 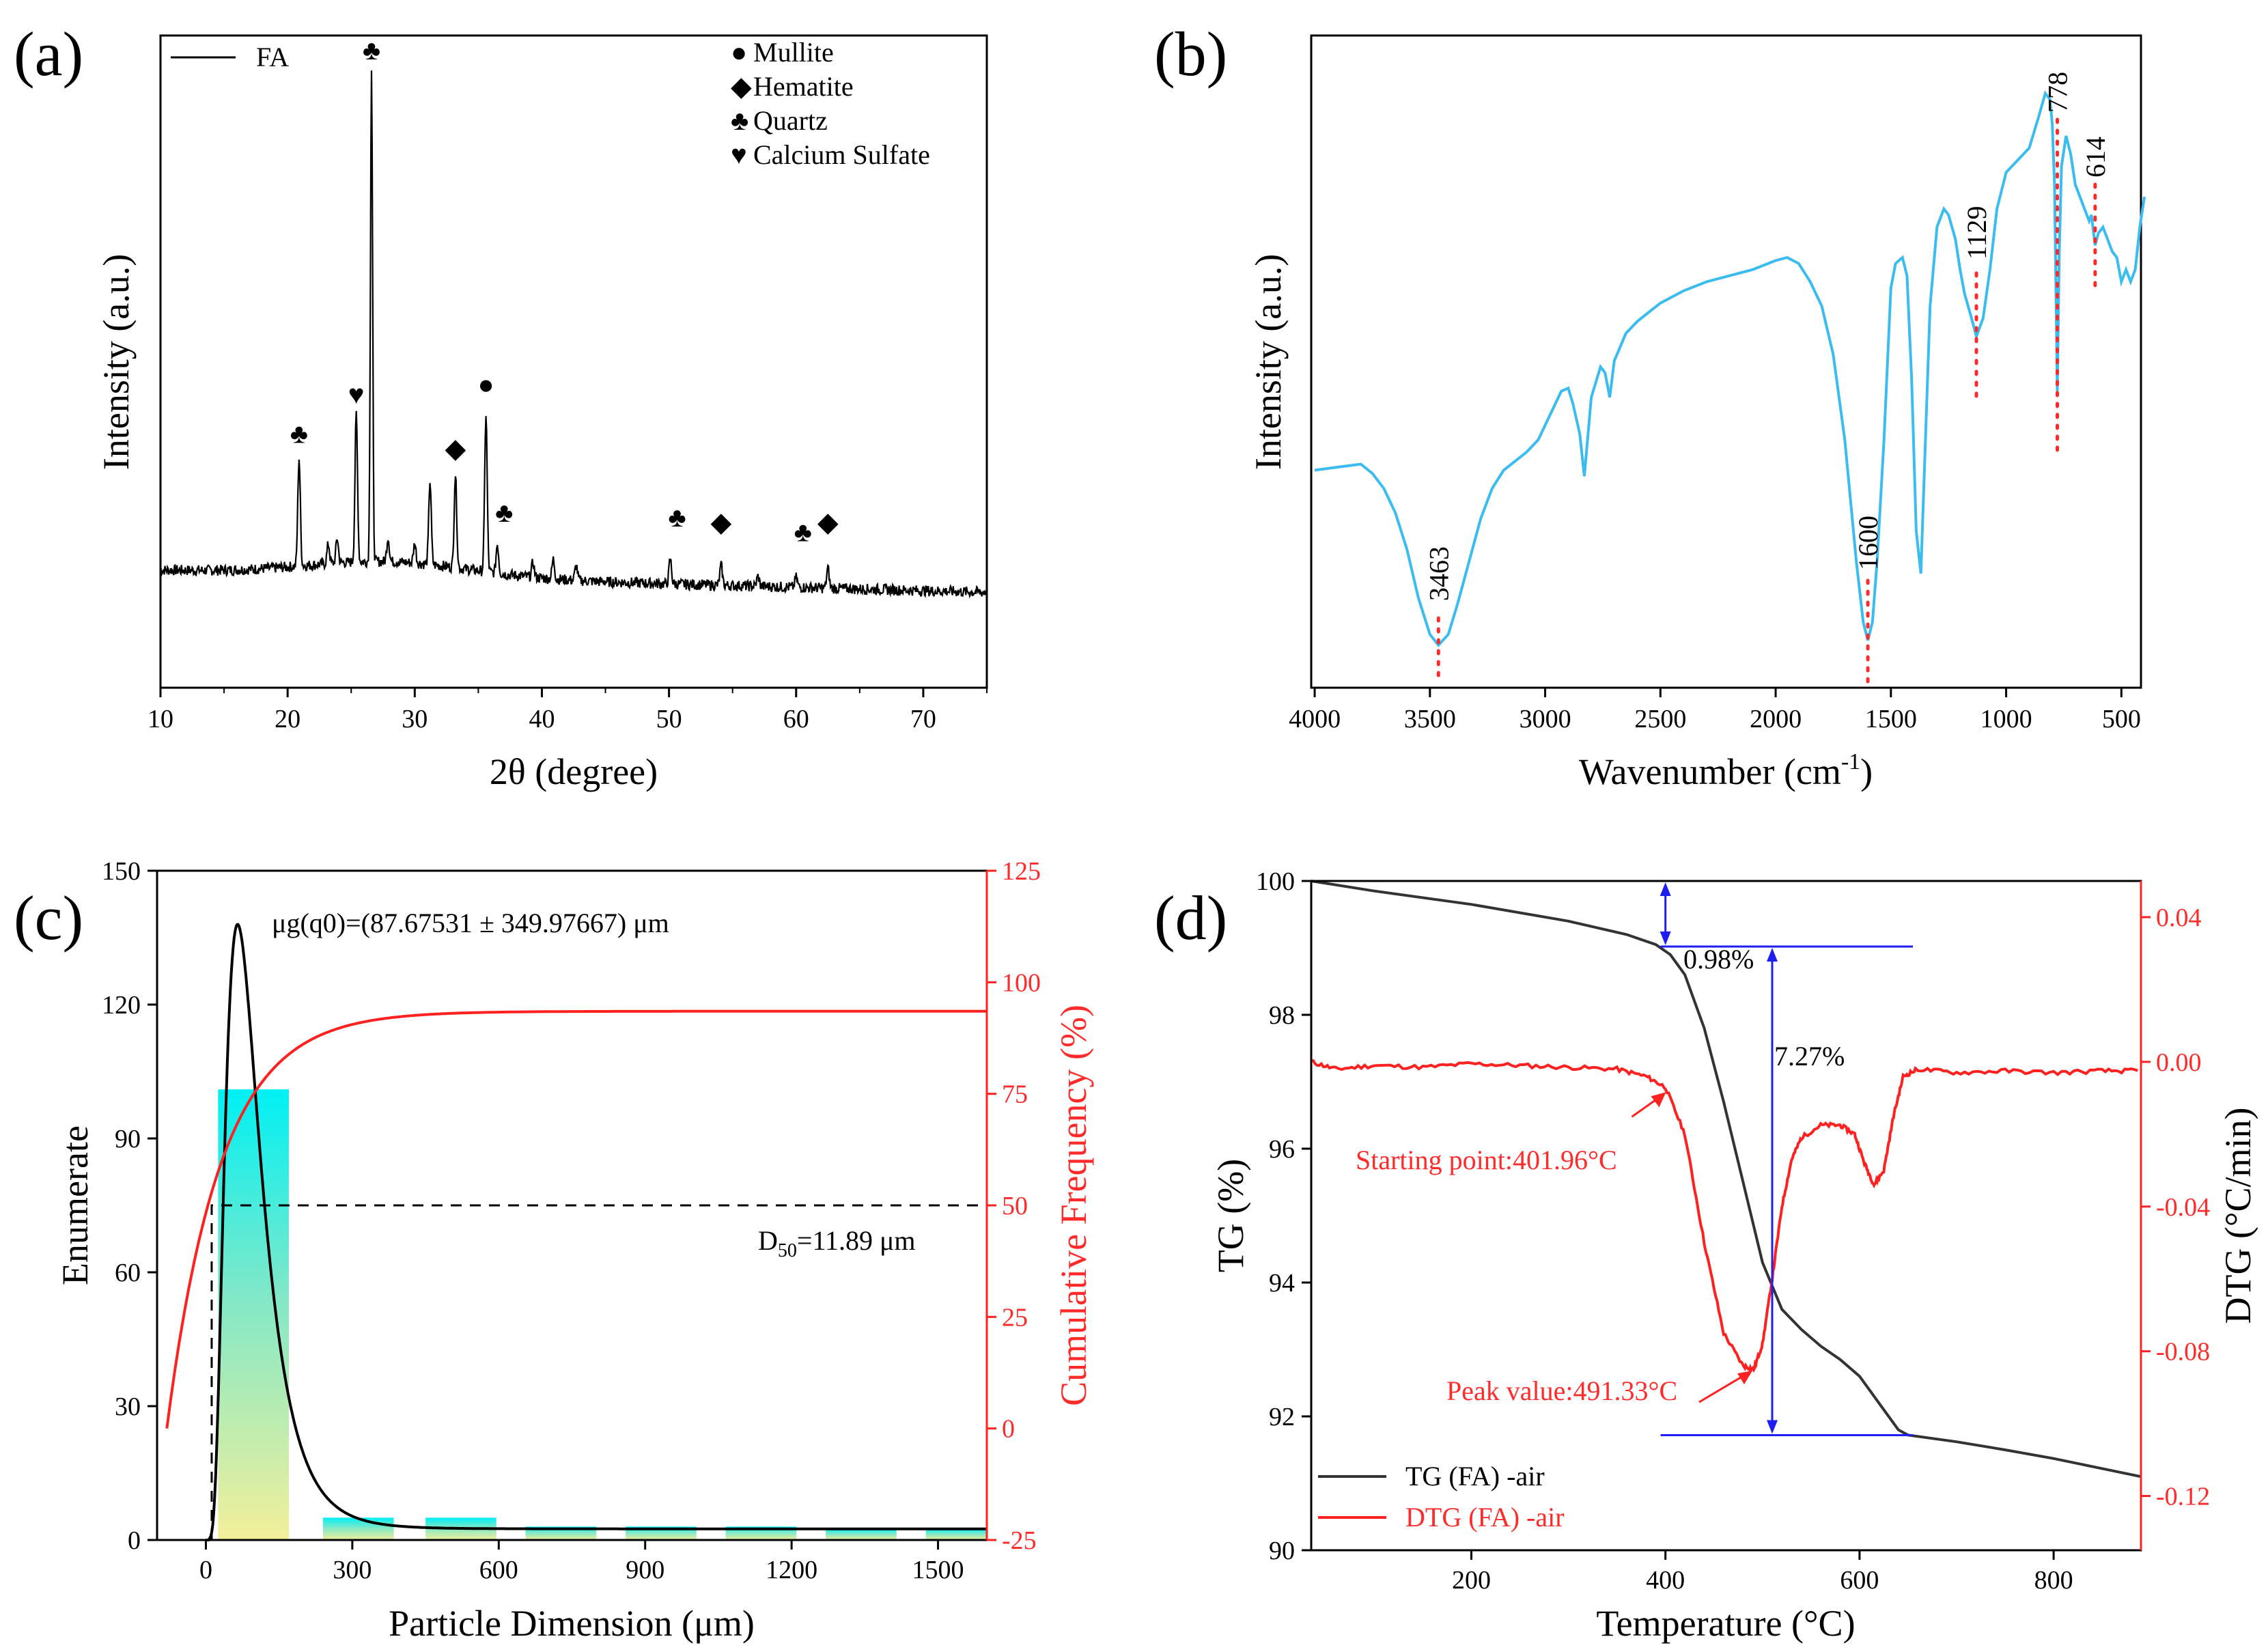 I want to click on dtg-curve, so click(x=1724, y=1216).